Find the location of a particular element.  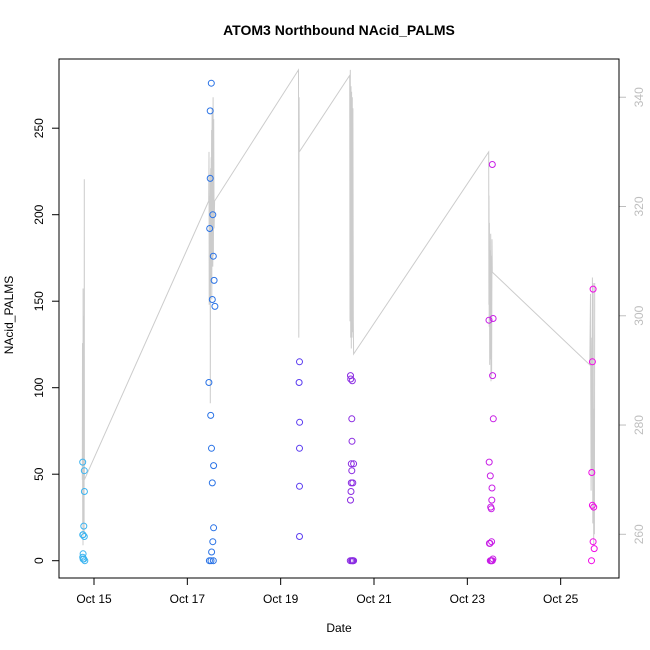

y-tick-label: 250 is located at coordinates (39, 128).